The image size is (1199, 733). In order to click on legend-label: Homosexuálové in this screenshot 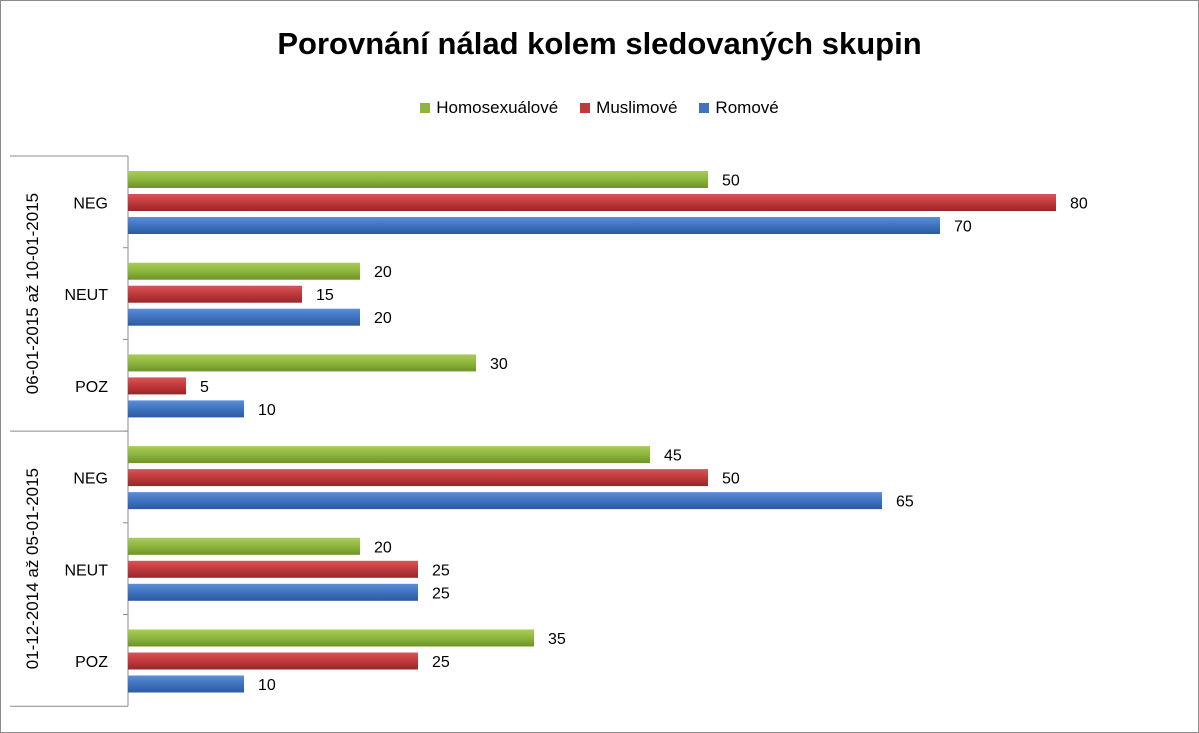, I will do `click(497, 107)`.